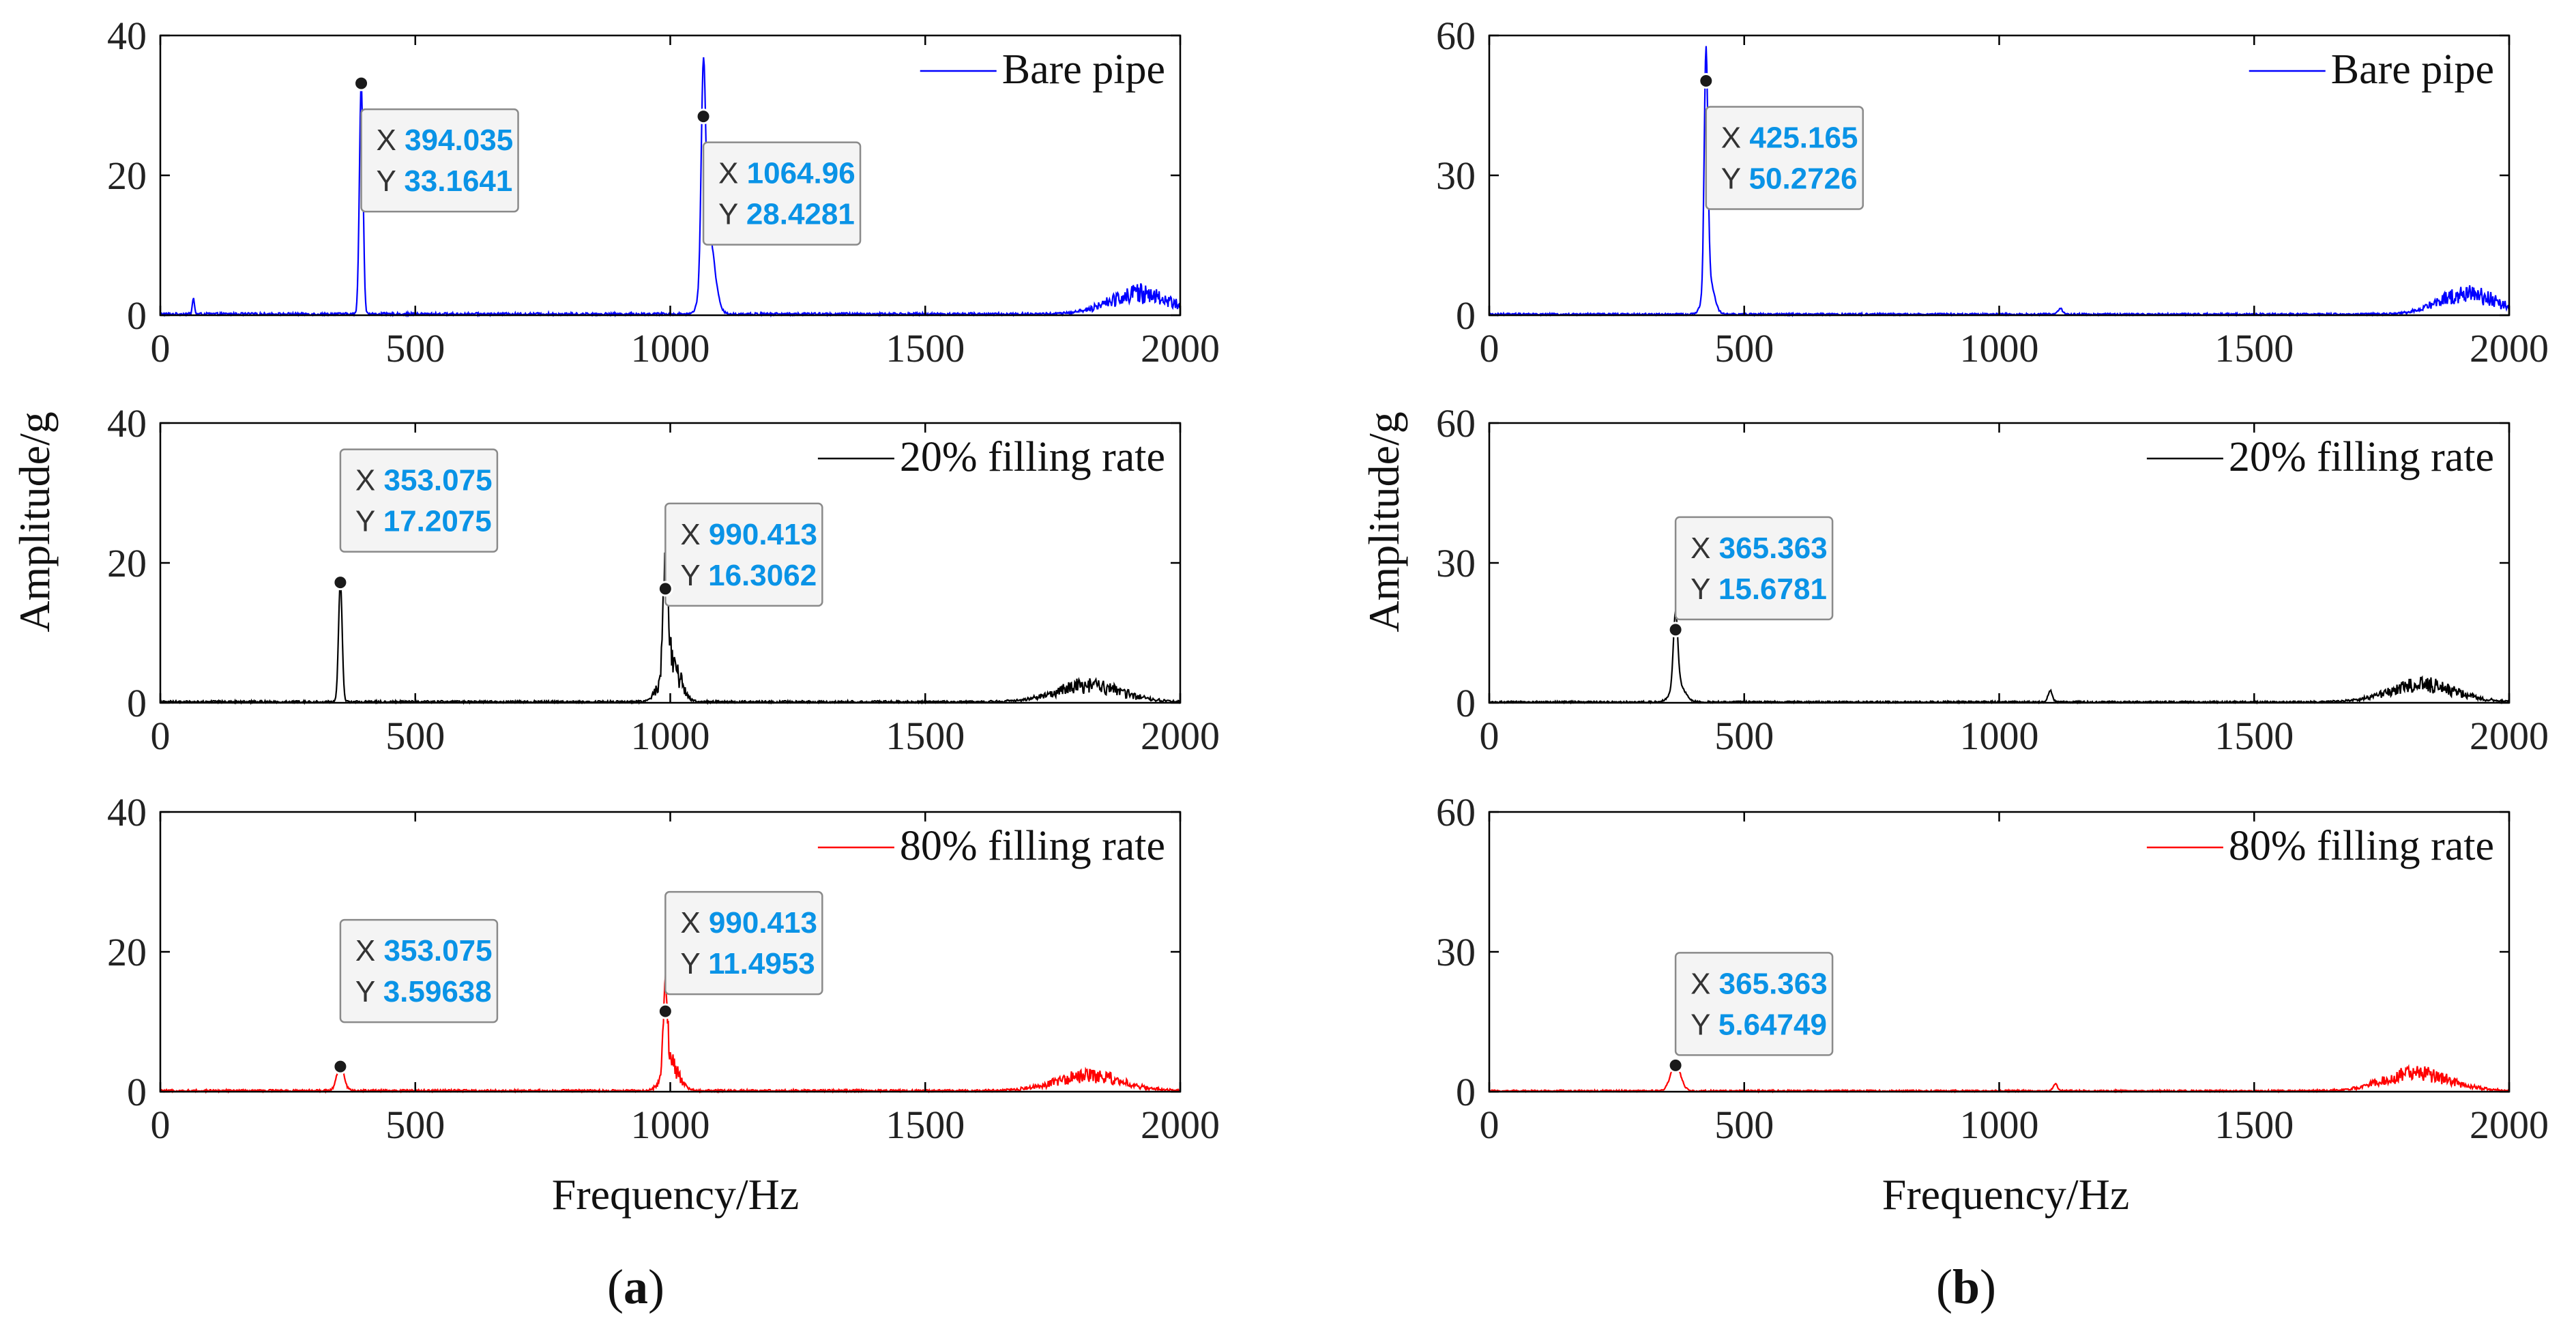 This screenshot has height=1323, width=2576. I want to click on y-tick-label-b-1: 0, so click(1466, 315).